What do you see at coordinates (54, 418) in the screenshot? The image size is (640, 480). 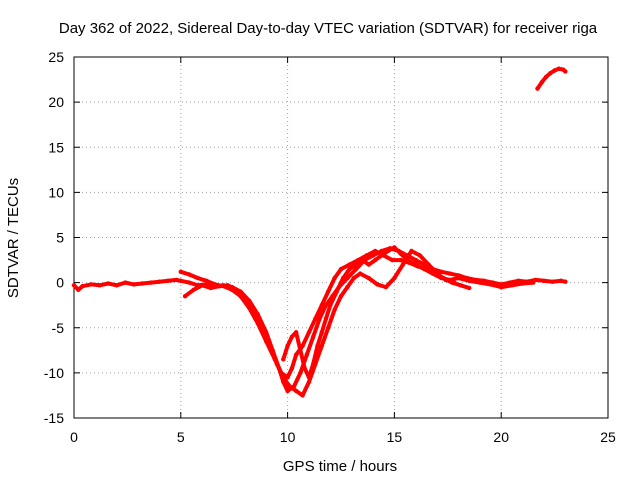 I see `y-tick-label: -15` at bounding box center [54, 418].